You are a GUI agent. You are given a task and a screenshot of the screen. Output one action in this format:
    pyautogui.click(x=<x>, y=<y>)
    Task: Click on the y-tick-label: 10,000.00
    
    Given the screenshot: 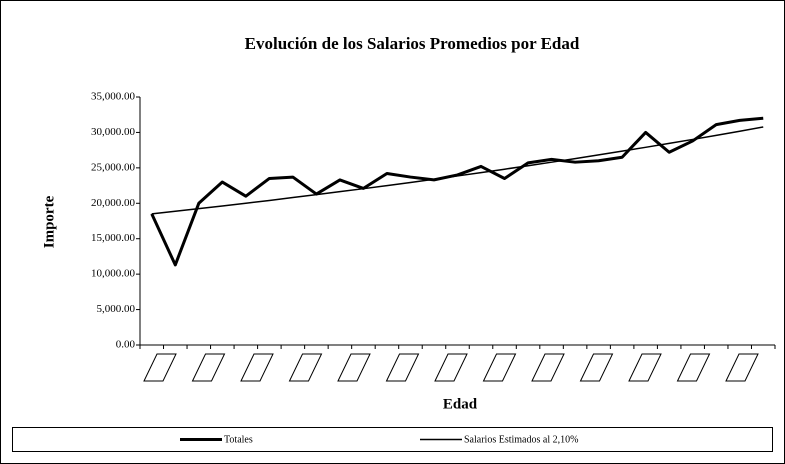 What is the action you would take?
    pyautogui.click(x=113, y=274)
    